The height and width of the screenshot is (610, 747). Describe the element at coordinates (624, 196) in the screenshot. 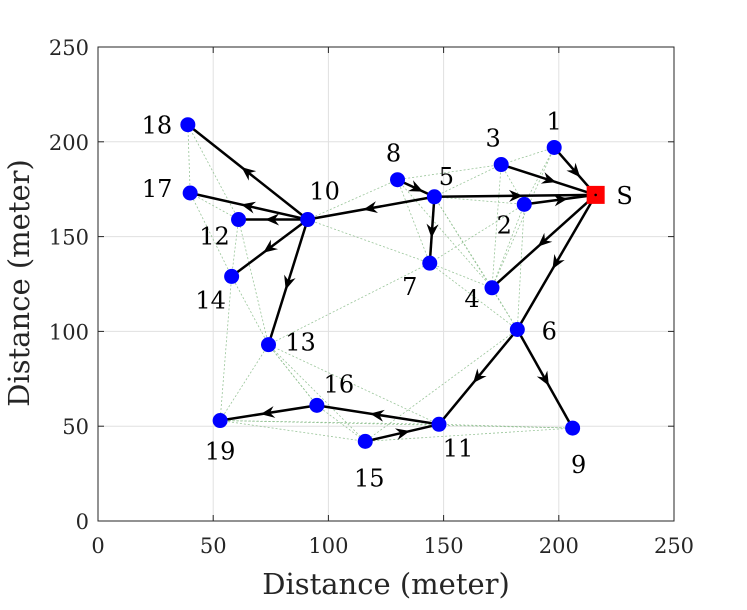

I see `sink-label: S` at that location.